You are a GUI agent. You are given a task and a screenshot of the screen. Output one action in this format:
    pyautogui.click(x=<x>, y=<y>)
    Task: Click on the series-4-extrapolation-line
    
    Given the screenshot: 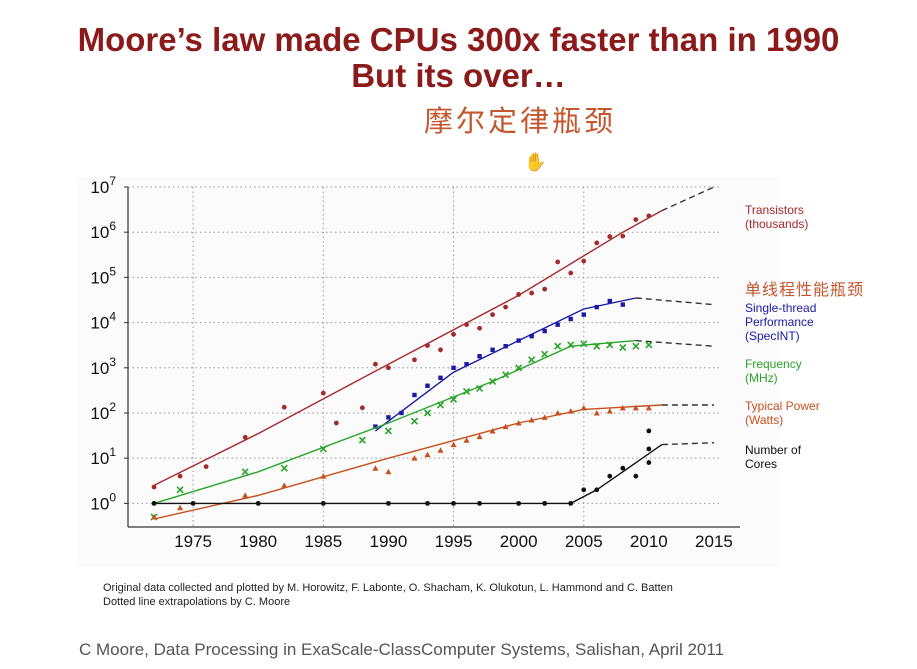 What is the action you would take?
    pyautogui.click(x=688, y=444)
    